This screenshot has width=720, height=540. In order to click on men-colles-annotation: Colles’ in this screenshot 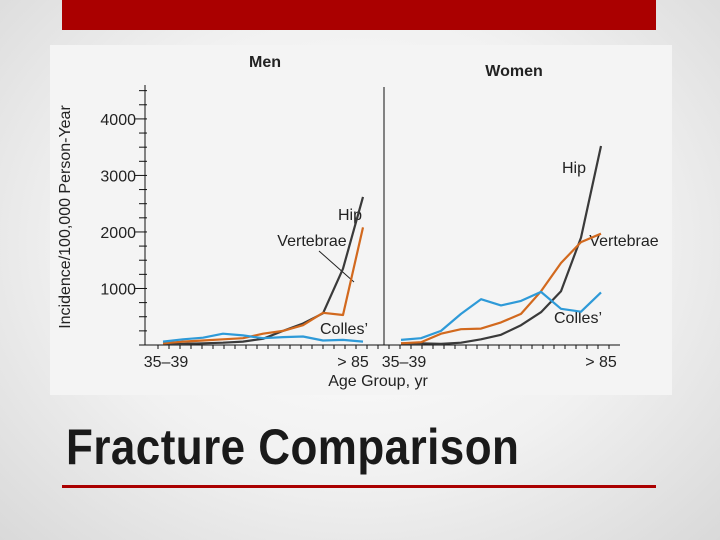, I will do `click(344, 329)`.